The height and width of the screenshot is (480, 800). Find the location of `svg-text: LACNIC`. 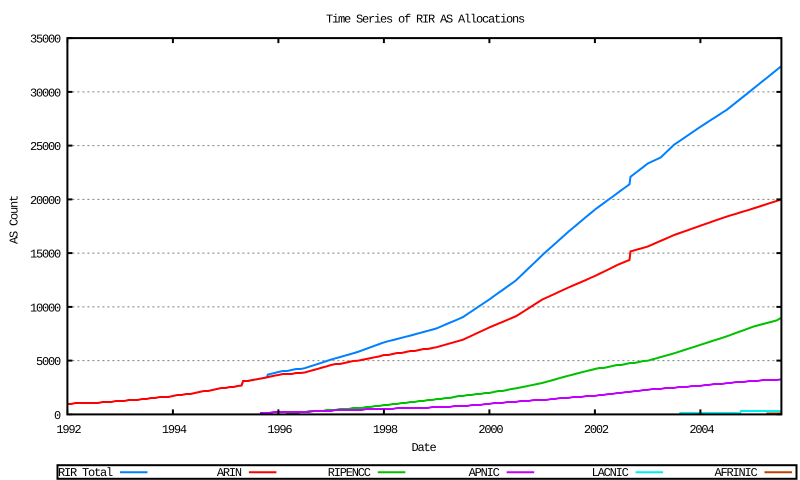

svg-text: LACNIC is located at coordinates (610, 473).